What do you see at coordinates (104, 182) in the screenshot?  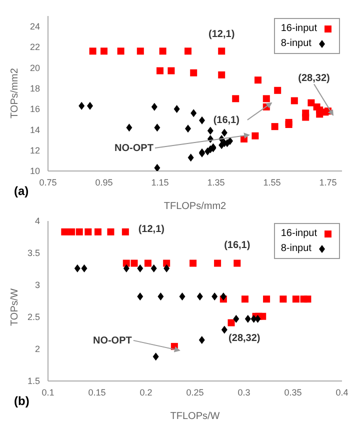 I see `x-tick-label: 0.95` at bounding box center [104, 182].